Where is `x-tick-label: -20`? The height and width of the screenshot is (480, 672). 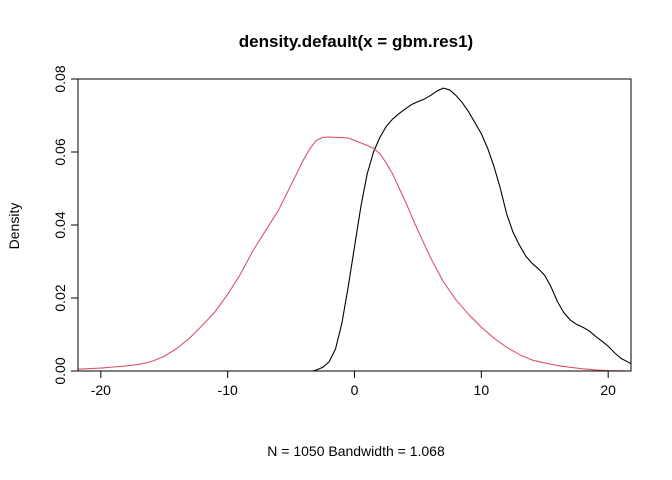
x-tick-label: -20 is located at coordinates (101, 390).